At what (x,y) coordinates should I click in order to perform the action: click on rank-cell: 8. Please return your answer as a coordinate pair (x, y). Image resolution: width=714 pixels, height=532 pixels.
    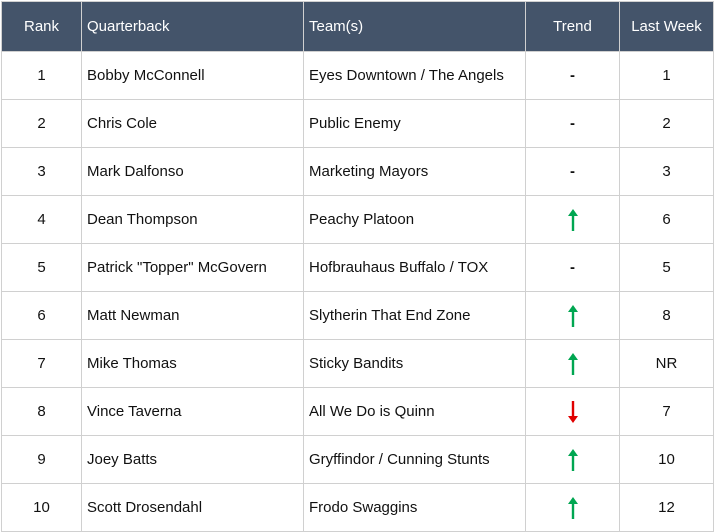
    Looking at the image, I should click on (41, 411).